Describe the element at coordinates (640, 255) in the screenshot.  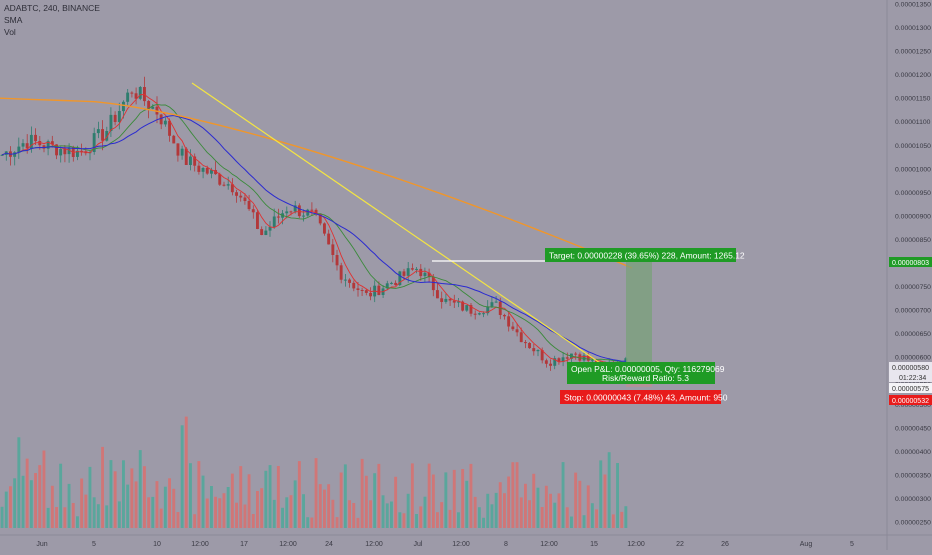
I see `target-label-box` at that location.